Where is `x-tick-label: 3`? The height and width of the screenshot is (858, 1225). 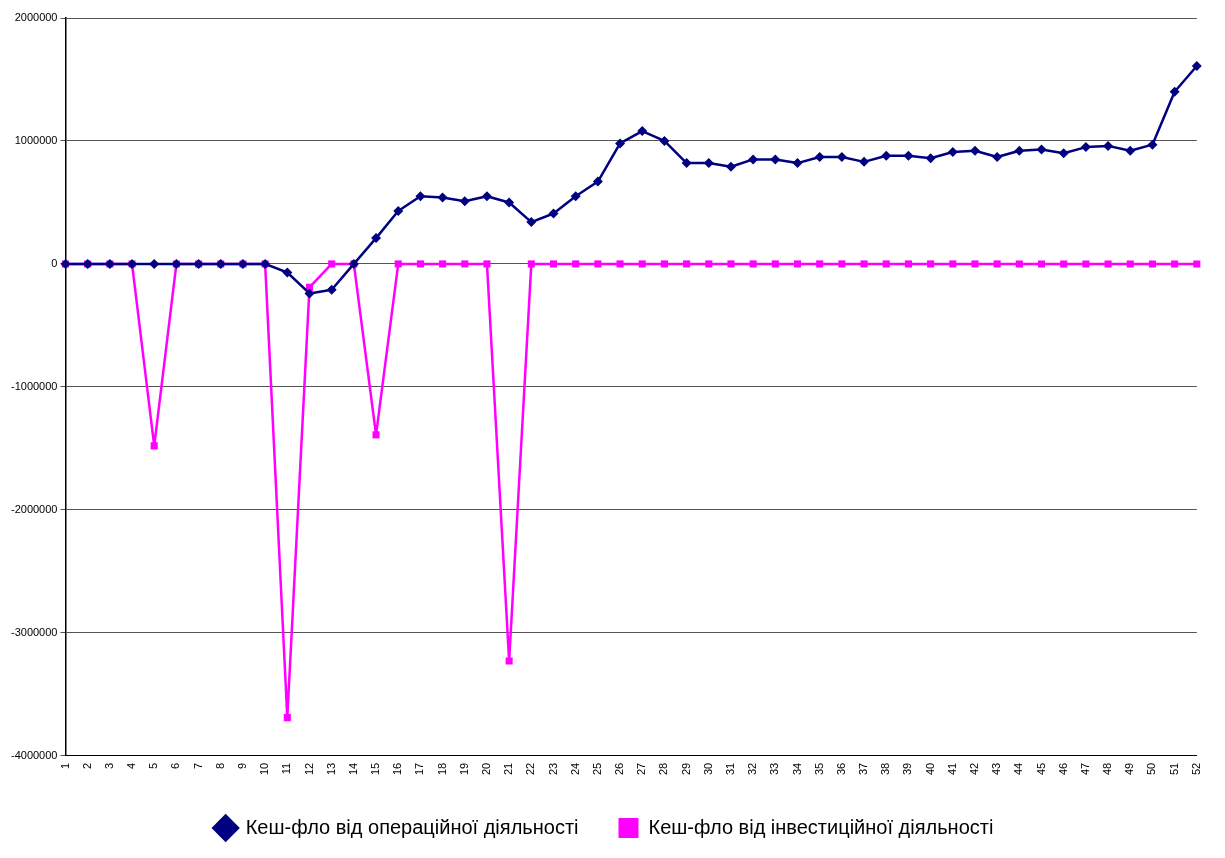 x-tick-label: 3 is located at coordinates (108, 765).